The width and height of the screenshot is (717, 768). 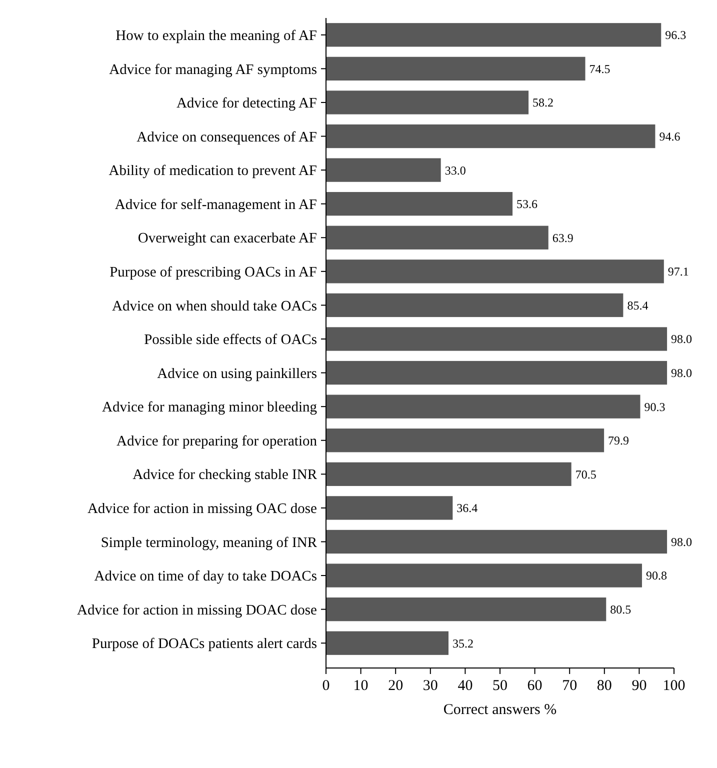 What do you see at coordinates (326, 686) in the screenshot?
I see `x-tick-label: 0` at bounding box center [326, 686].